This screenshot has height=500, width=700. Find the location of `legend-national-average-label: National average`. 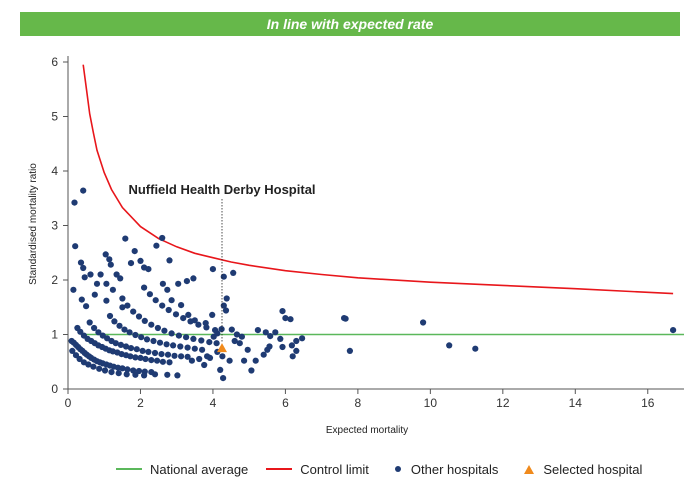

legend-national-average-label: National average is located at coordinates (199, 469).